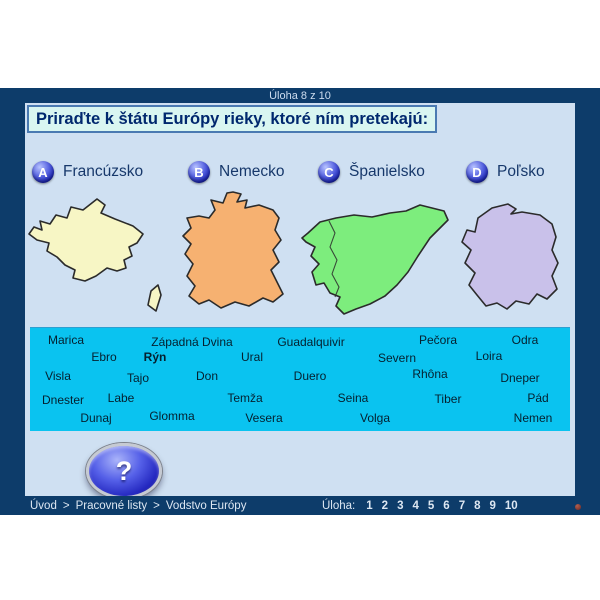 The width and height of the screenshot is (600, 600). I want to click on river-label: Temža, so click(245, 398).